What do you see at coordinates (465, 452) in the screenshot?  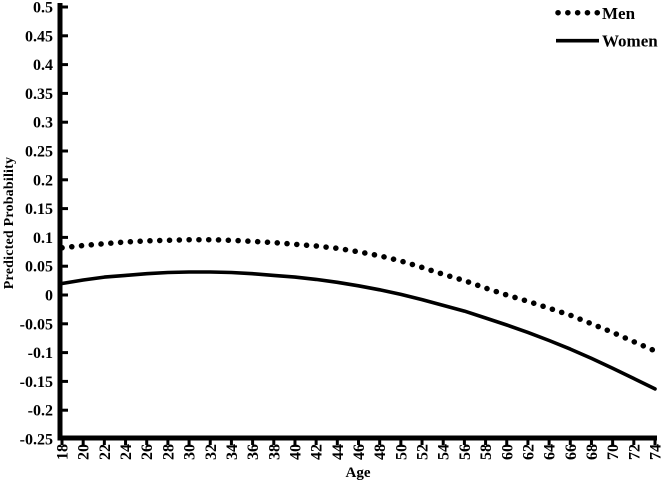 I see `x-axis-tick-label: 56` at bounding box center [465, 452].